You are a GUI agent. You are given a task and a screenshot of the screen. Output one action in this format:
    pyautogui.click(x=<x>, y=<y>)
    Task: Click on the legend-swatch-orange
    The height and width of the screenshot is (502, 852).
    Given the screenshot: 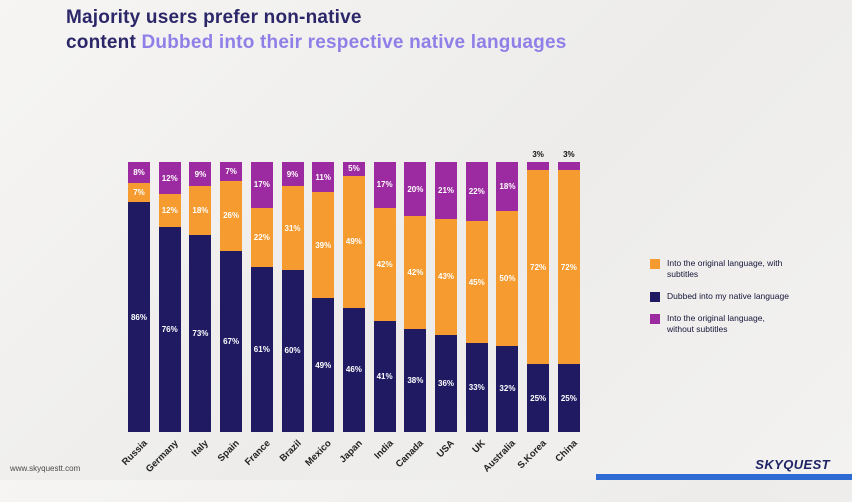 What is the action you would take?
    pyautogui.click(x=655, y=264)
    